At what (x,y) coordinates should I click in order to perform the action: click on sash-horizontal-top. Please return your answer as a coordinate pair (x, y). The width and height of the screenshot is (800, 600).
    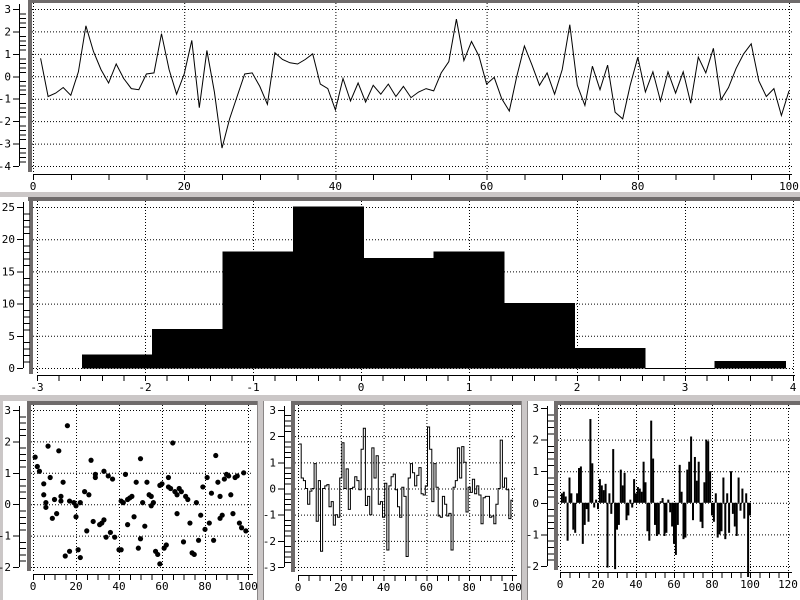
    Looking at the image, I should click on (400, 194).